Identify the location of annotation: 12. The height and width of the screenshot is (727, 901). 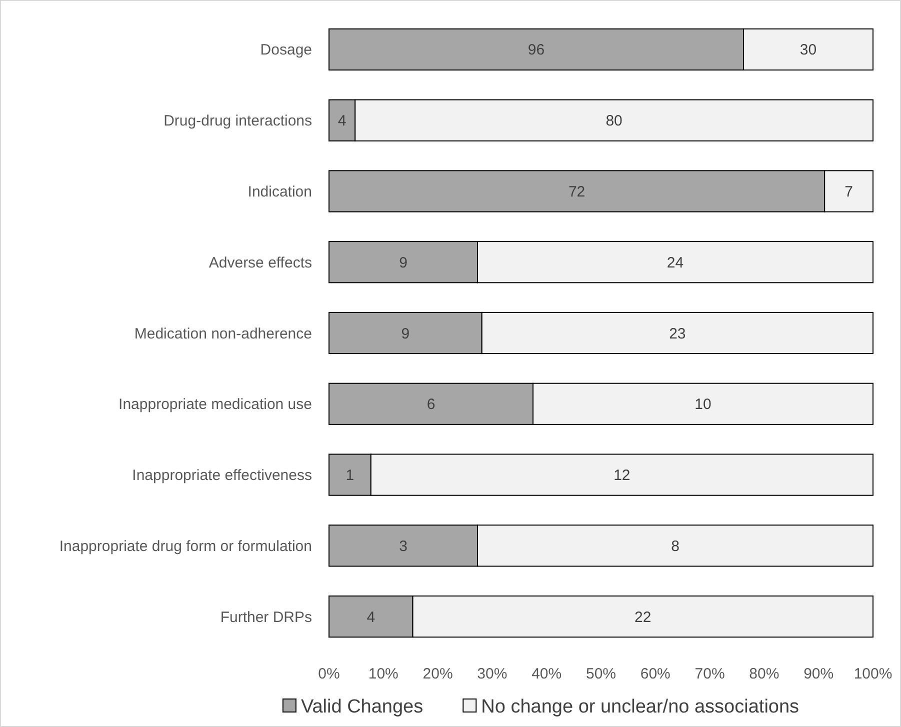
(622, 475).